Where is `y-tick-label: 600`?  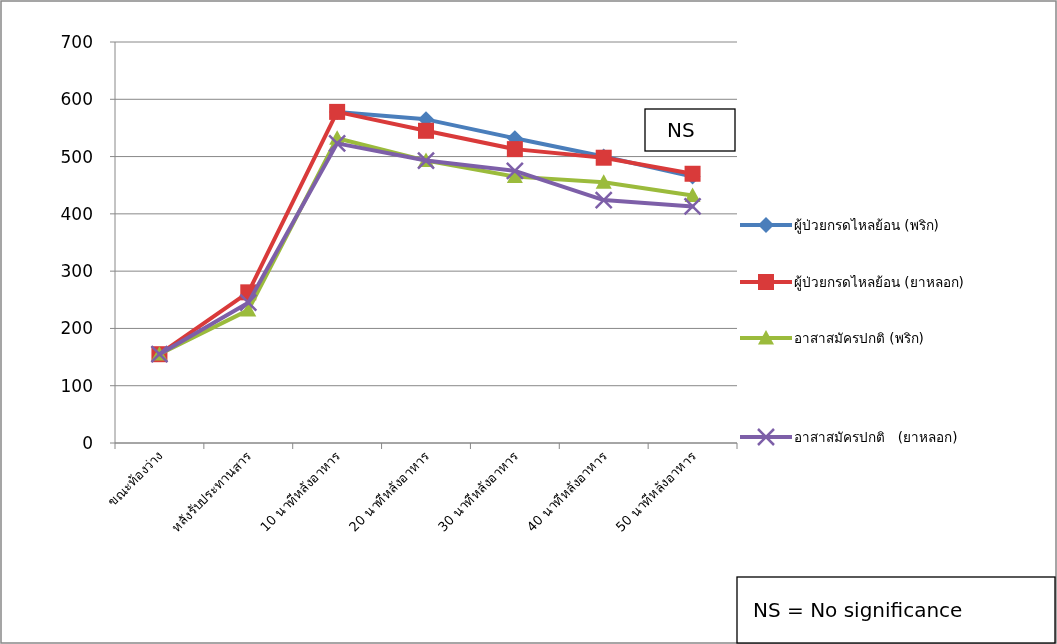 y-tick-label: 600 is located at coordinates (76, 99).